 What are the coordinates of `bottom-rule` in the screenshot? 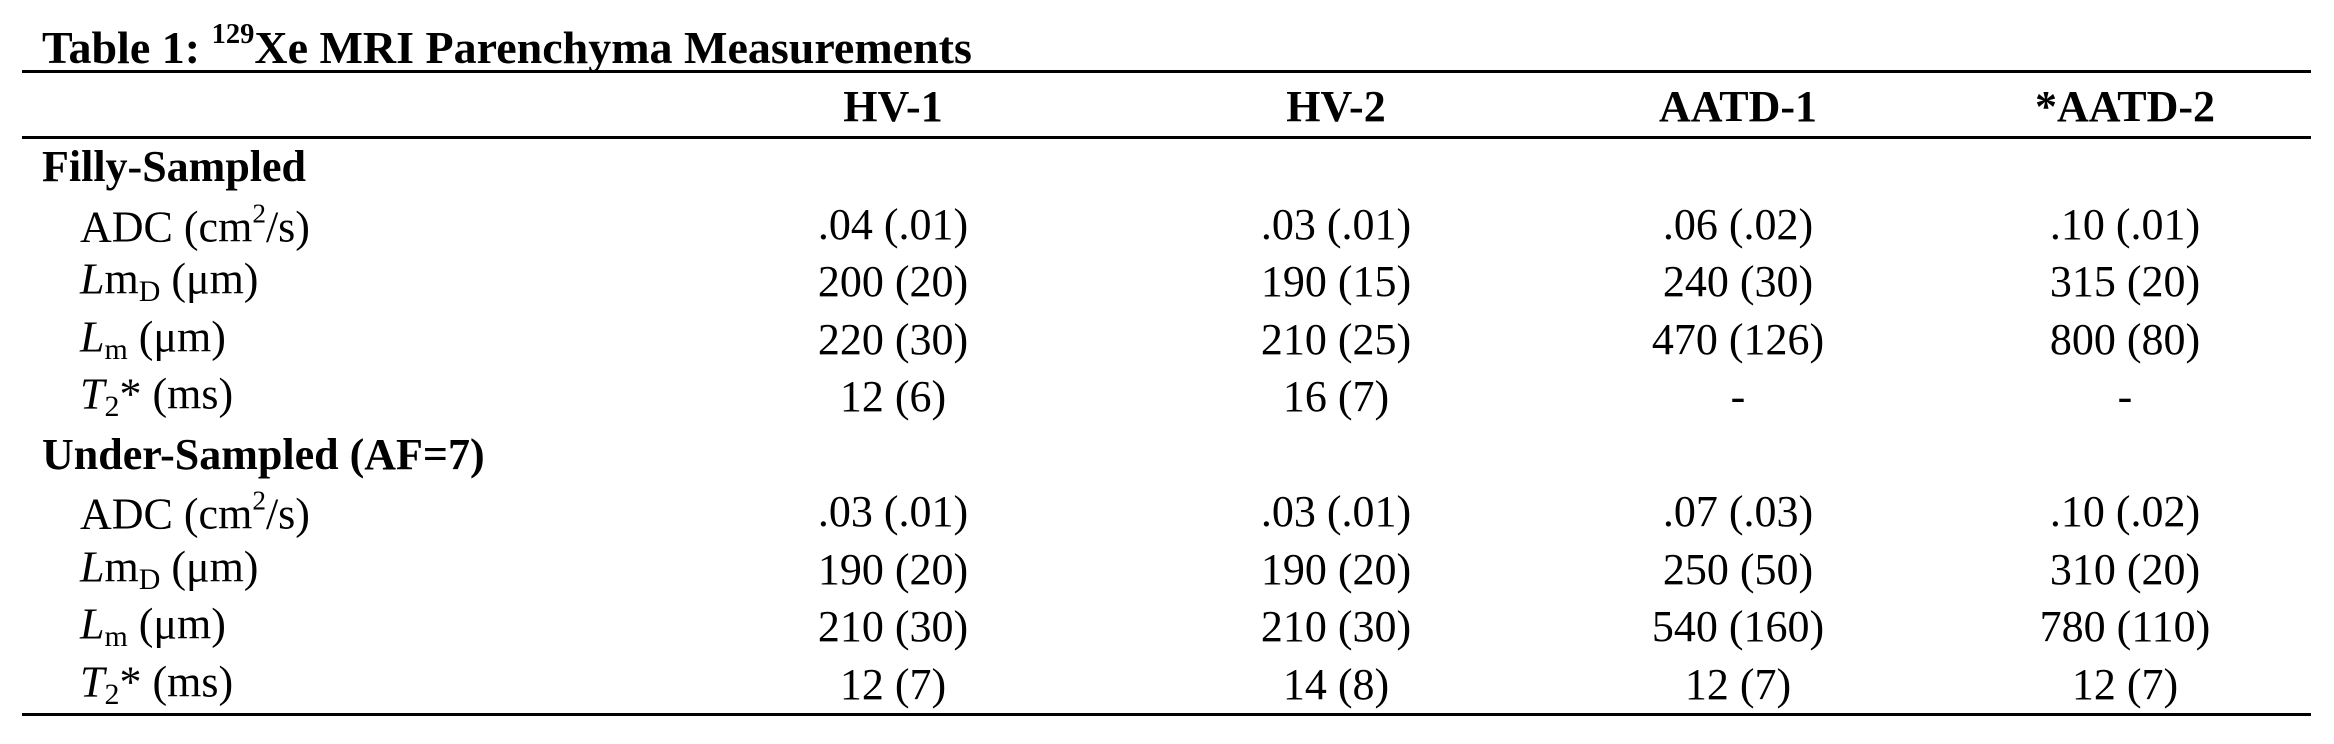 It's located at (1166, 714).